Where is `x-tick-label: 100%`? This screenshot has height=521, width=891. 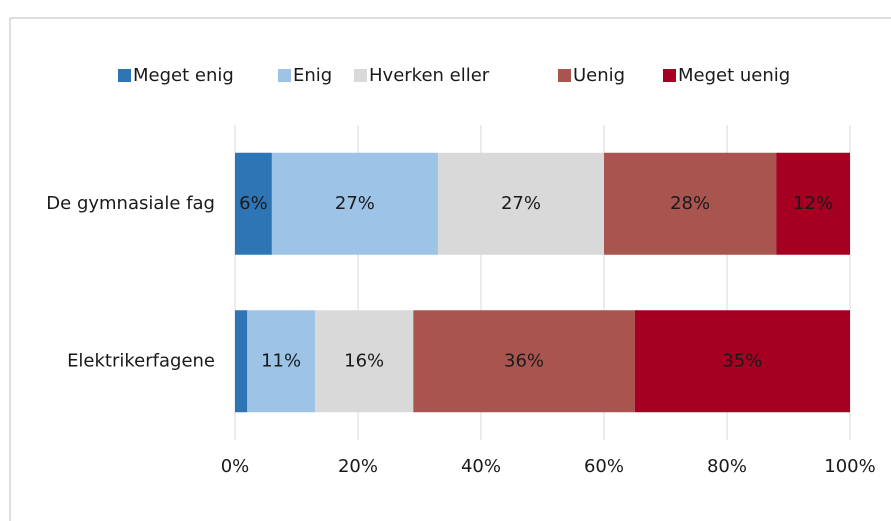 x-tick-label: 100% is located at coordinates (849, 466).